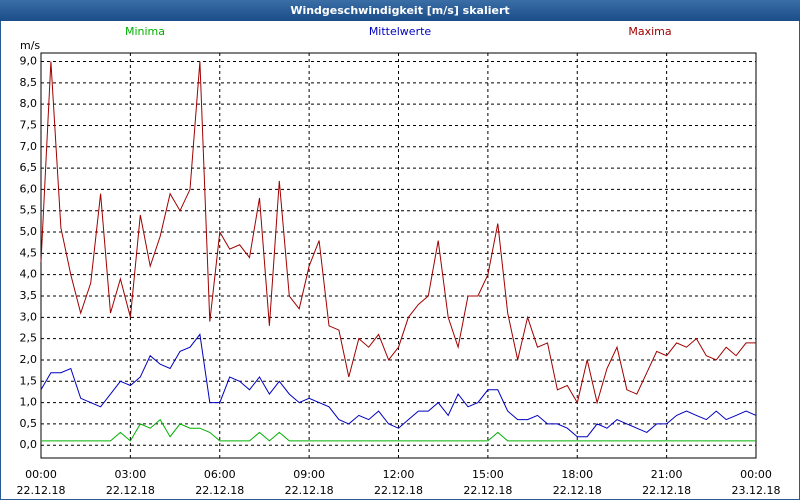  I want to click on x-tick-label: 06:00, so click(220, 474).